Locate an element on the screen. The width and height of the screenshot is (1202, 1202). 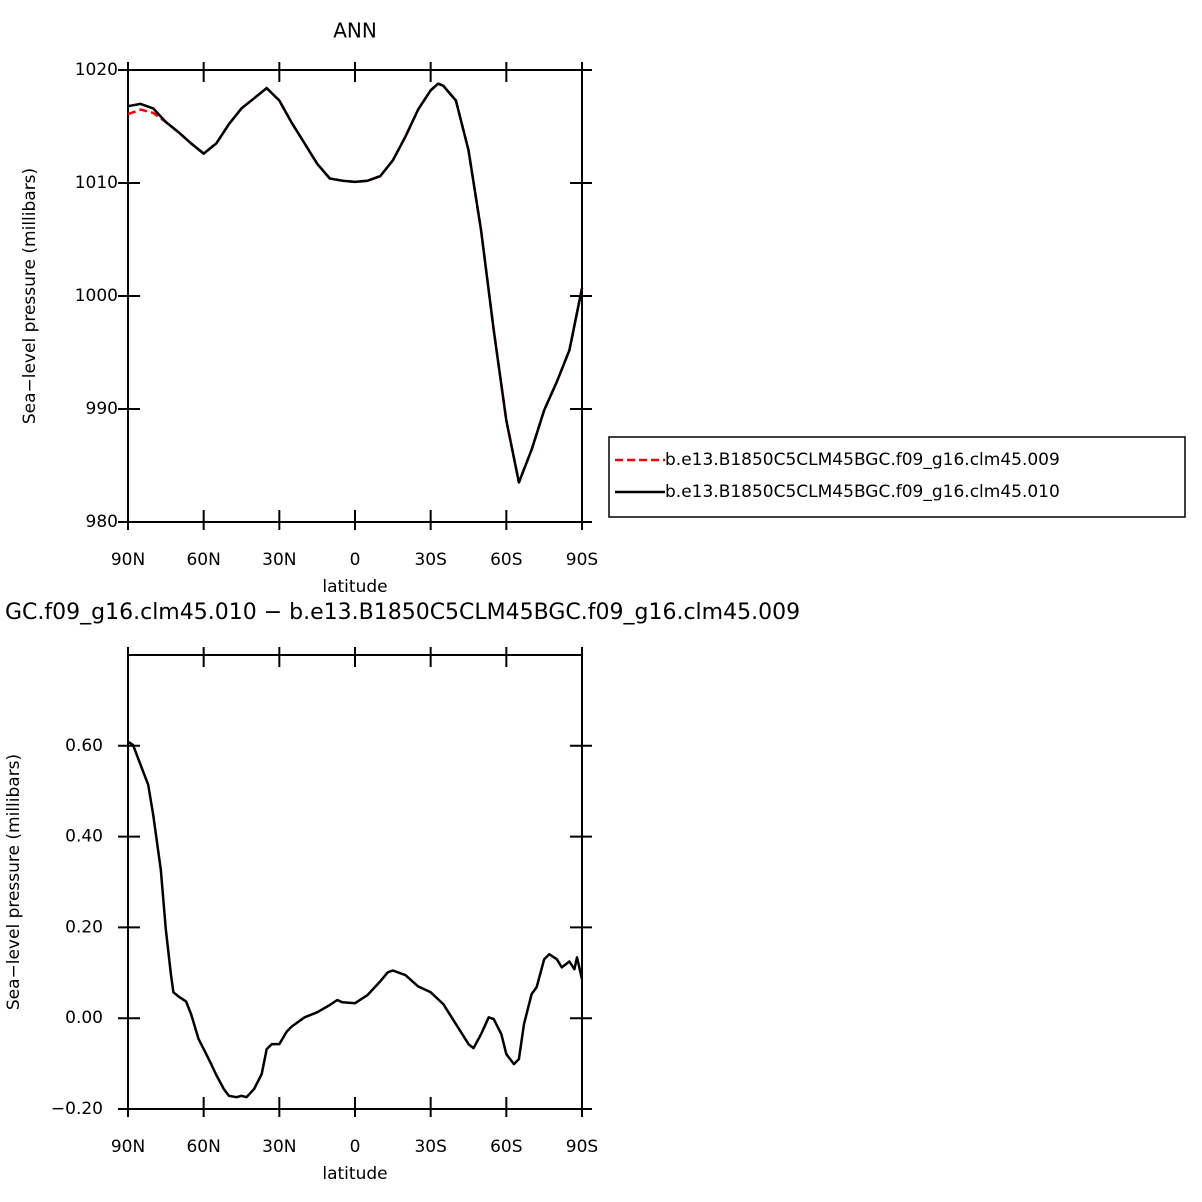
y-tick-label: 0.60 is located at coordinates (84, 746).